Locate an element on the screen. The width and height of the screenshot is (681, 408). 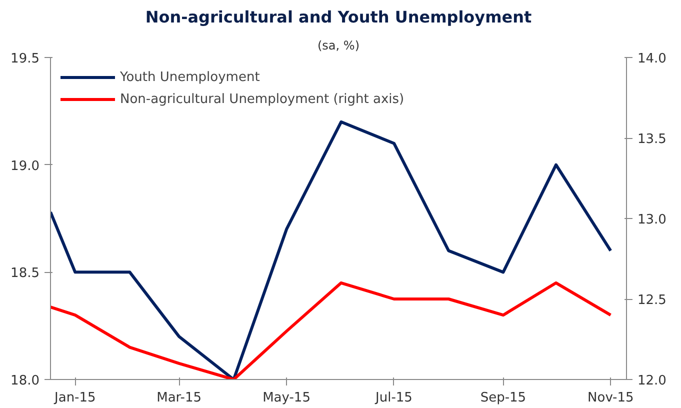
chart-subtitle: (sa, %) is located at coordinates (339, 45).